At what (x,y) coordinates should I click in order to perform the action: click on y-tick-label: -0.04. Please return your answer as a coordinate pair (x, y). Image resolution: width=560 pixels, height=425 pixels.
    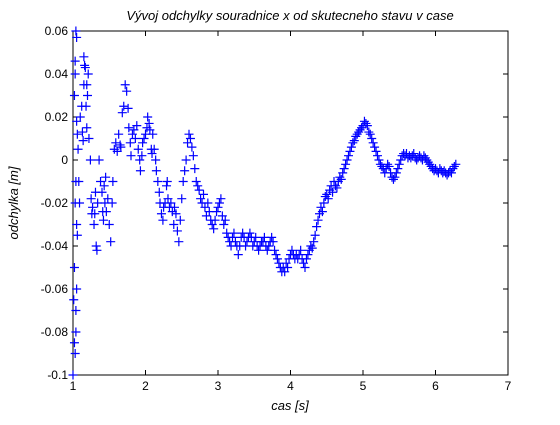
    Looking at the image, I should click on (55, 246).